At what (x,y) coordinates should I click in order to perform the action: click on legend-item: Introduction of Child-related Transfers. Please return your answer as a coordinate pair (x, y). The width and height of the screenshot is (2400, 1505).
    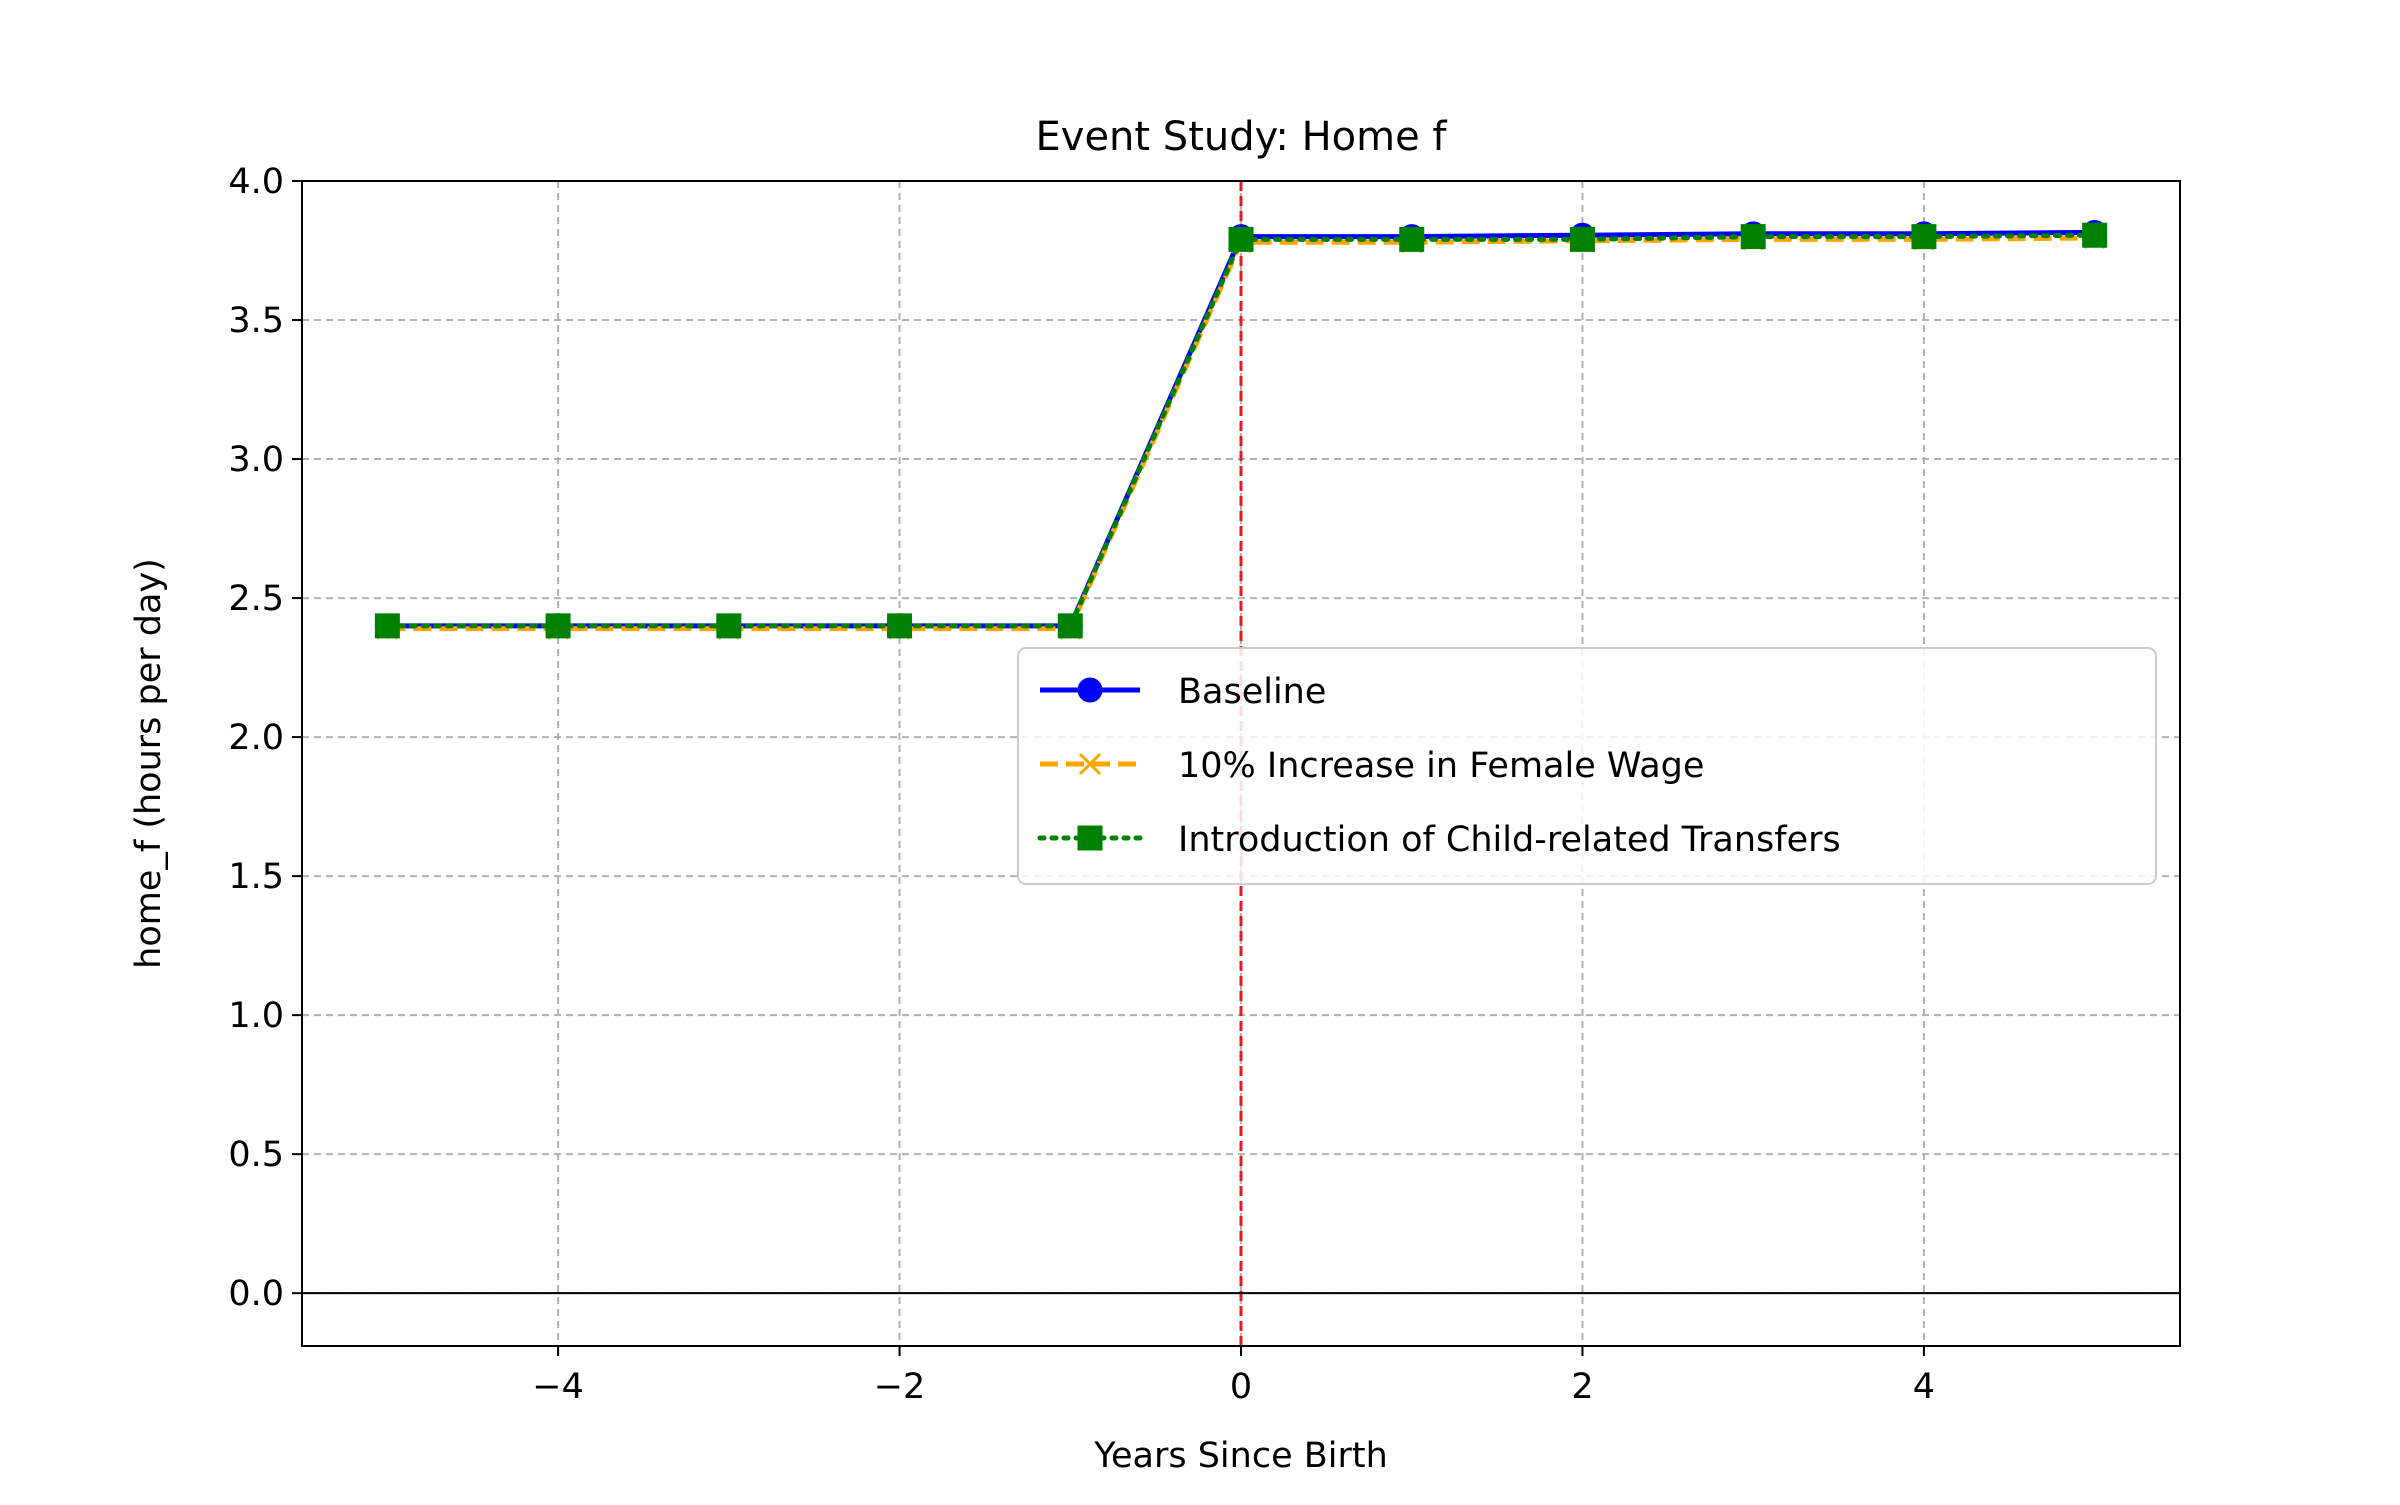
    Looking at the image, I should click on (1439, 840).